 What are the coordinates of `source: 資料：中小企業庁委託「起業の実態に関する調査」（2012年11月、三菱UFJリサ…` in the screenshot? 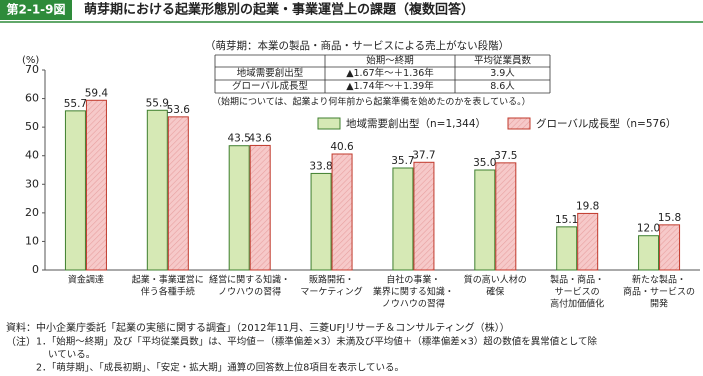 It's located at (258, 327).